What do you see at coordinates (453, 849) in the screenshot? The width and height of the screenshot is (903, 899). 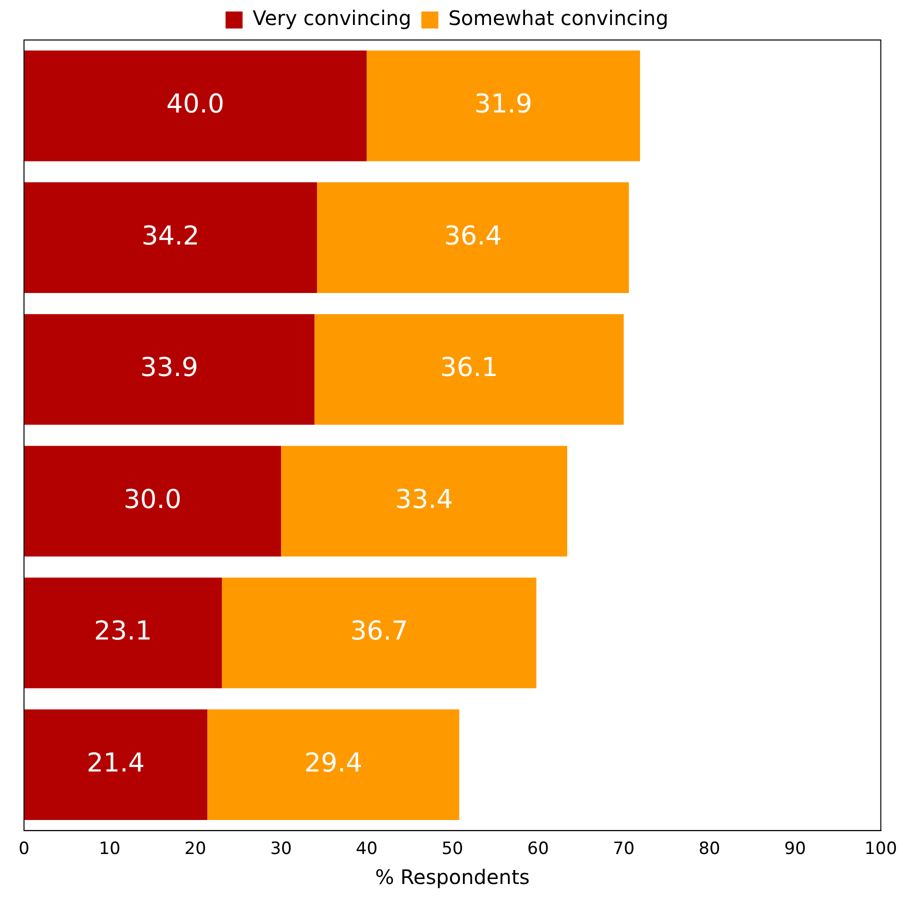 I see `x-tick-label: 50` at bounding box center [453, 849].